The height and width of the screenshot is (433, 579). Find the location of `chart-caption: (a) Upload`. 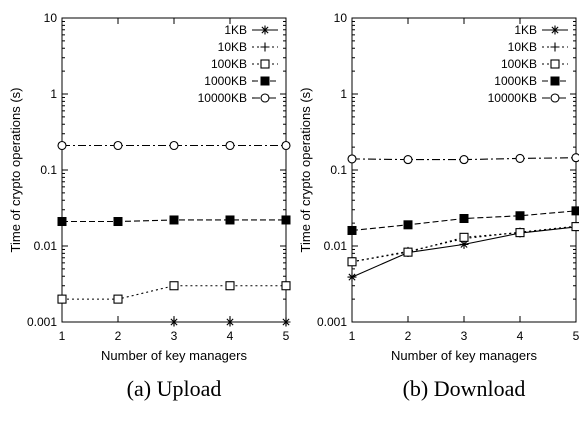

chart-caption: (a) Upload is located at coordinates (174, 388).